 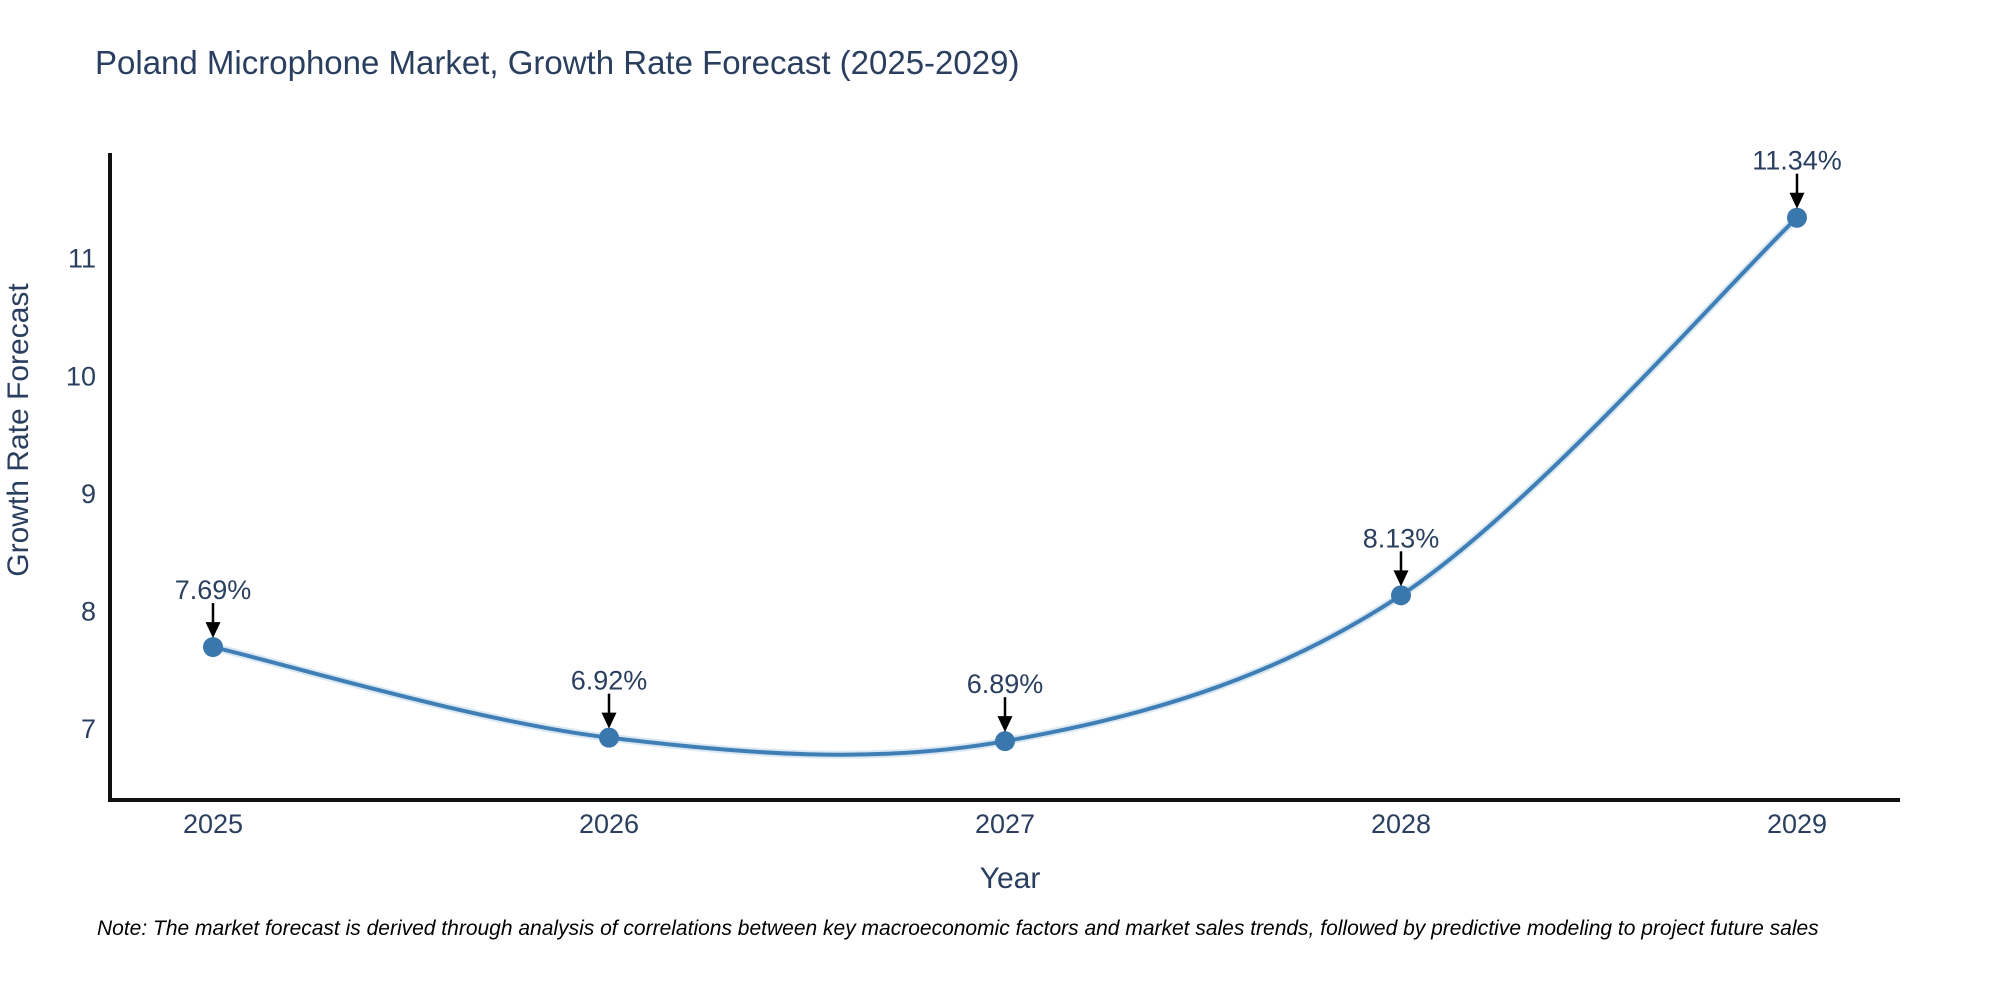 I want to click on y-tick-label: 8, so click(x=88, y=612).